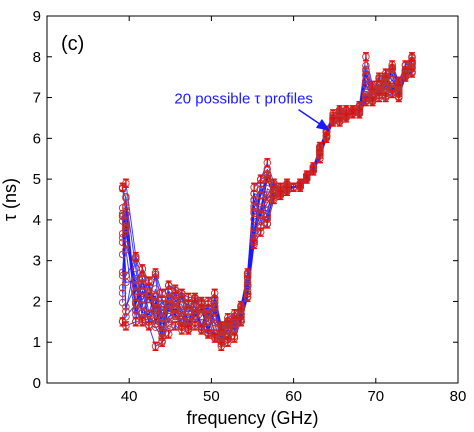  I want to click on x-tick-label: 50, so click(211, 396).